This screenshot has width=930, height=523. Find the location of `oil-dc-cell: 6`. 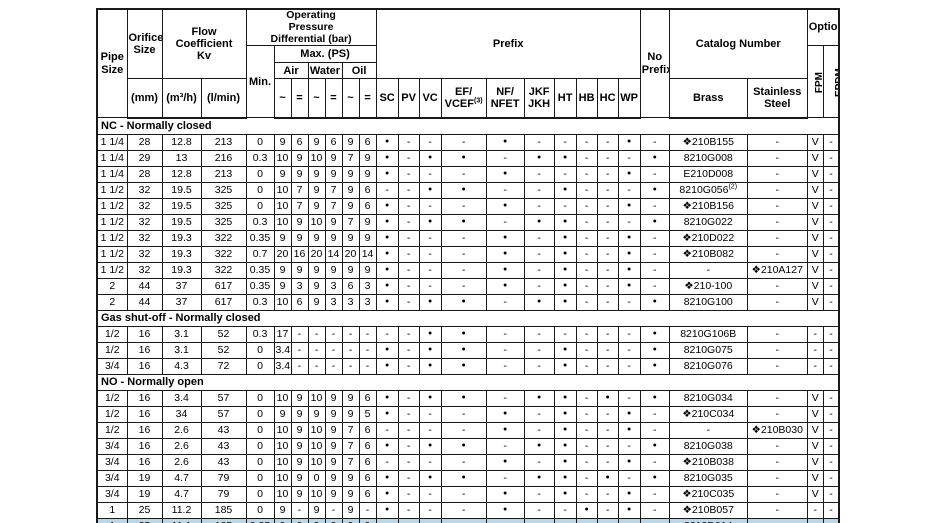

oil-dc-cell: 6 is located at coordinates (367, 494).